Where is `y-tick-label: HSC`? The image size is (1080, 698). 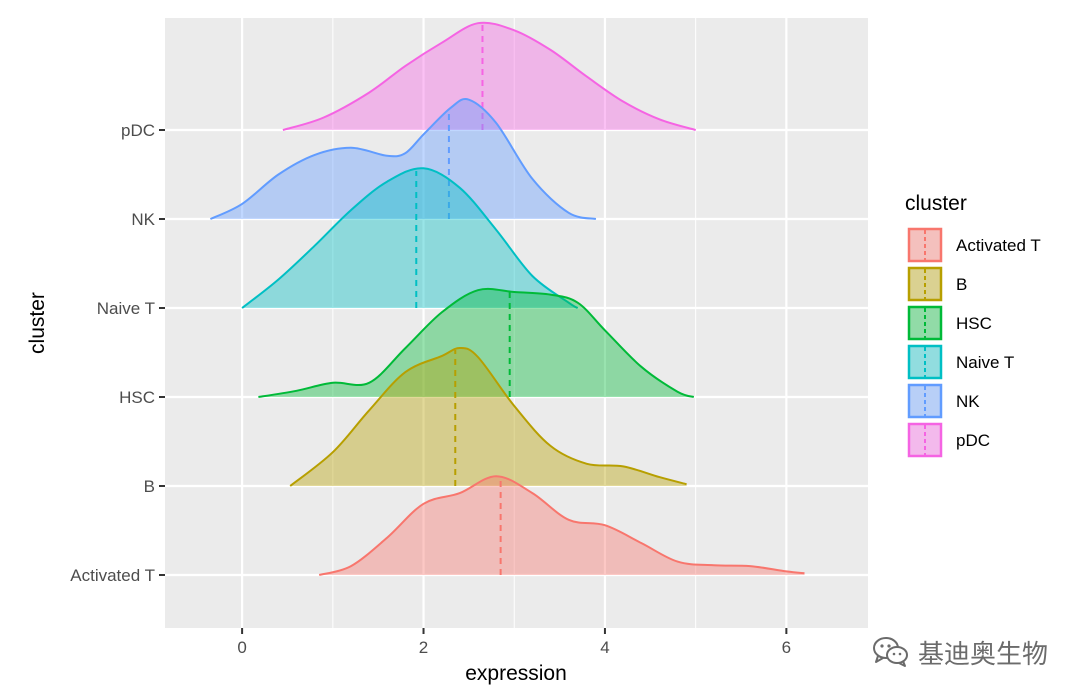 y-tick-label: HSC is located at coordinates (137, 397).